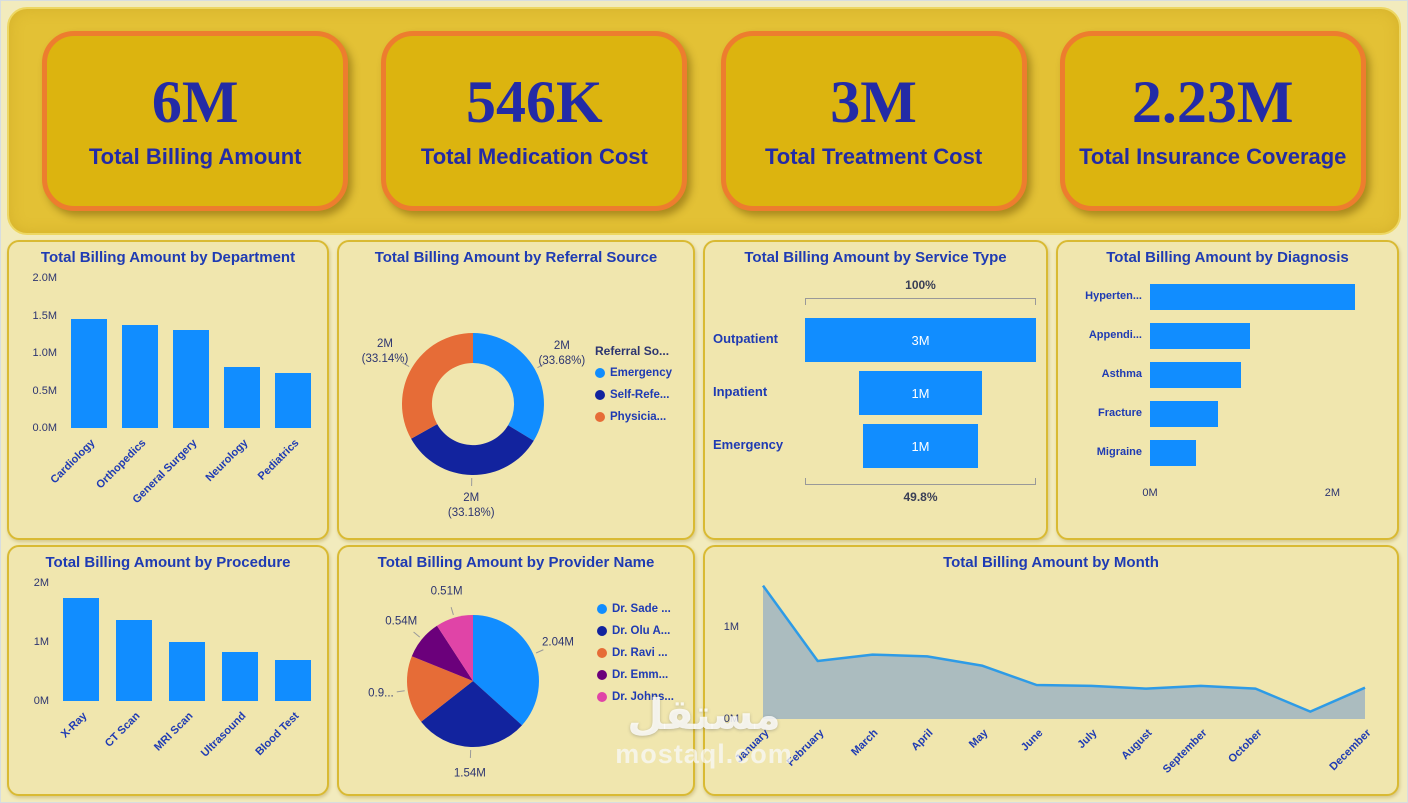 This screenshot has height=803, width=1408. Describe the element at coordinates (1253, 297) in the screenshot. I see `bar-hyperten` at that location.